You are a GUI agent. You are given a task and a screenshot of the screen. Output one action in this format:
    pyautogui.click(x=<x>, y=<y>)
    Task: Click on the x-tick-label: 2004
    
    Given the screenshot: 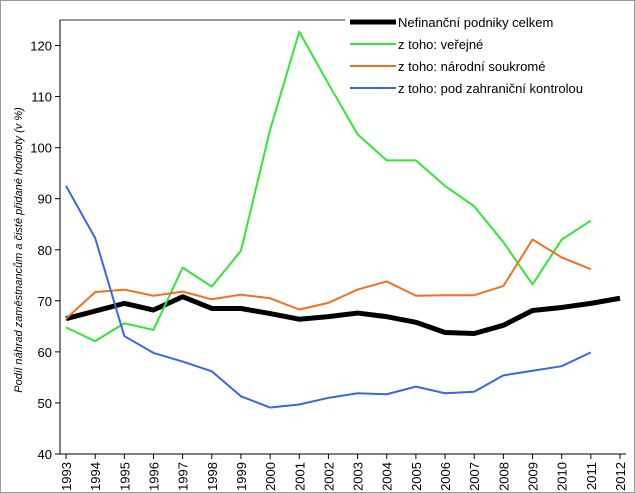 What is the action you would take?
    pyautogui.click(x=387, y=476)
    